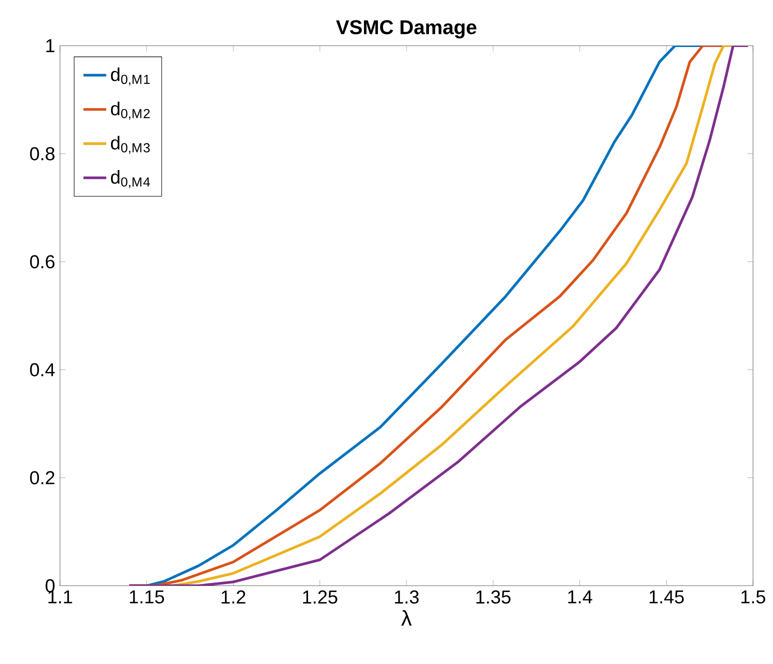 The height and width of the screenshot is (664, 773). Describe the element at coordinates (320, 597) in the screenshot. I see `x-tick-label: 1.25` at that location.